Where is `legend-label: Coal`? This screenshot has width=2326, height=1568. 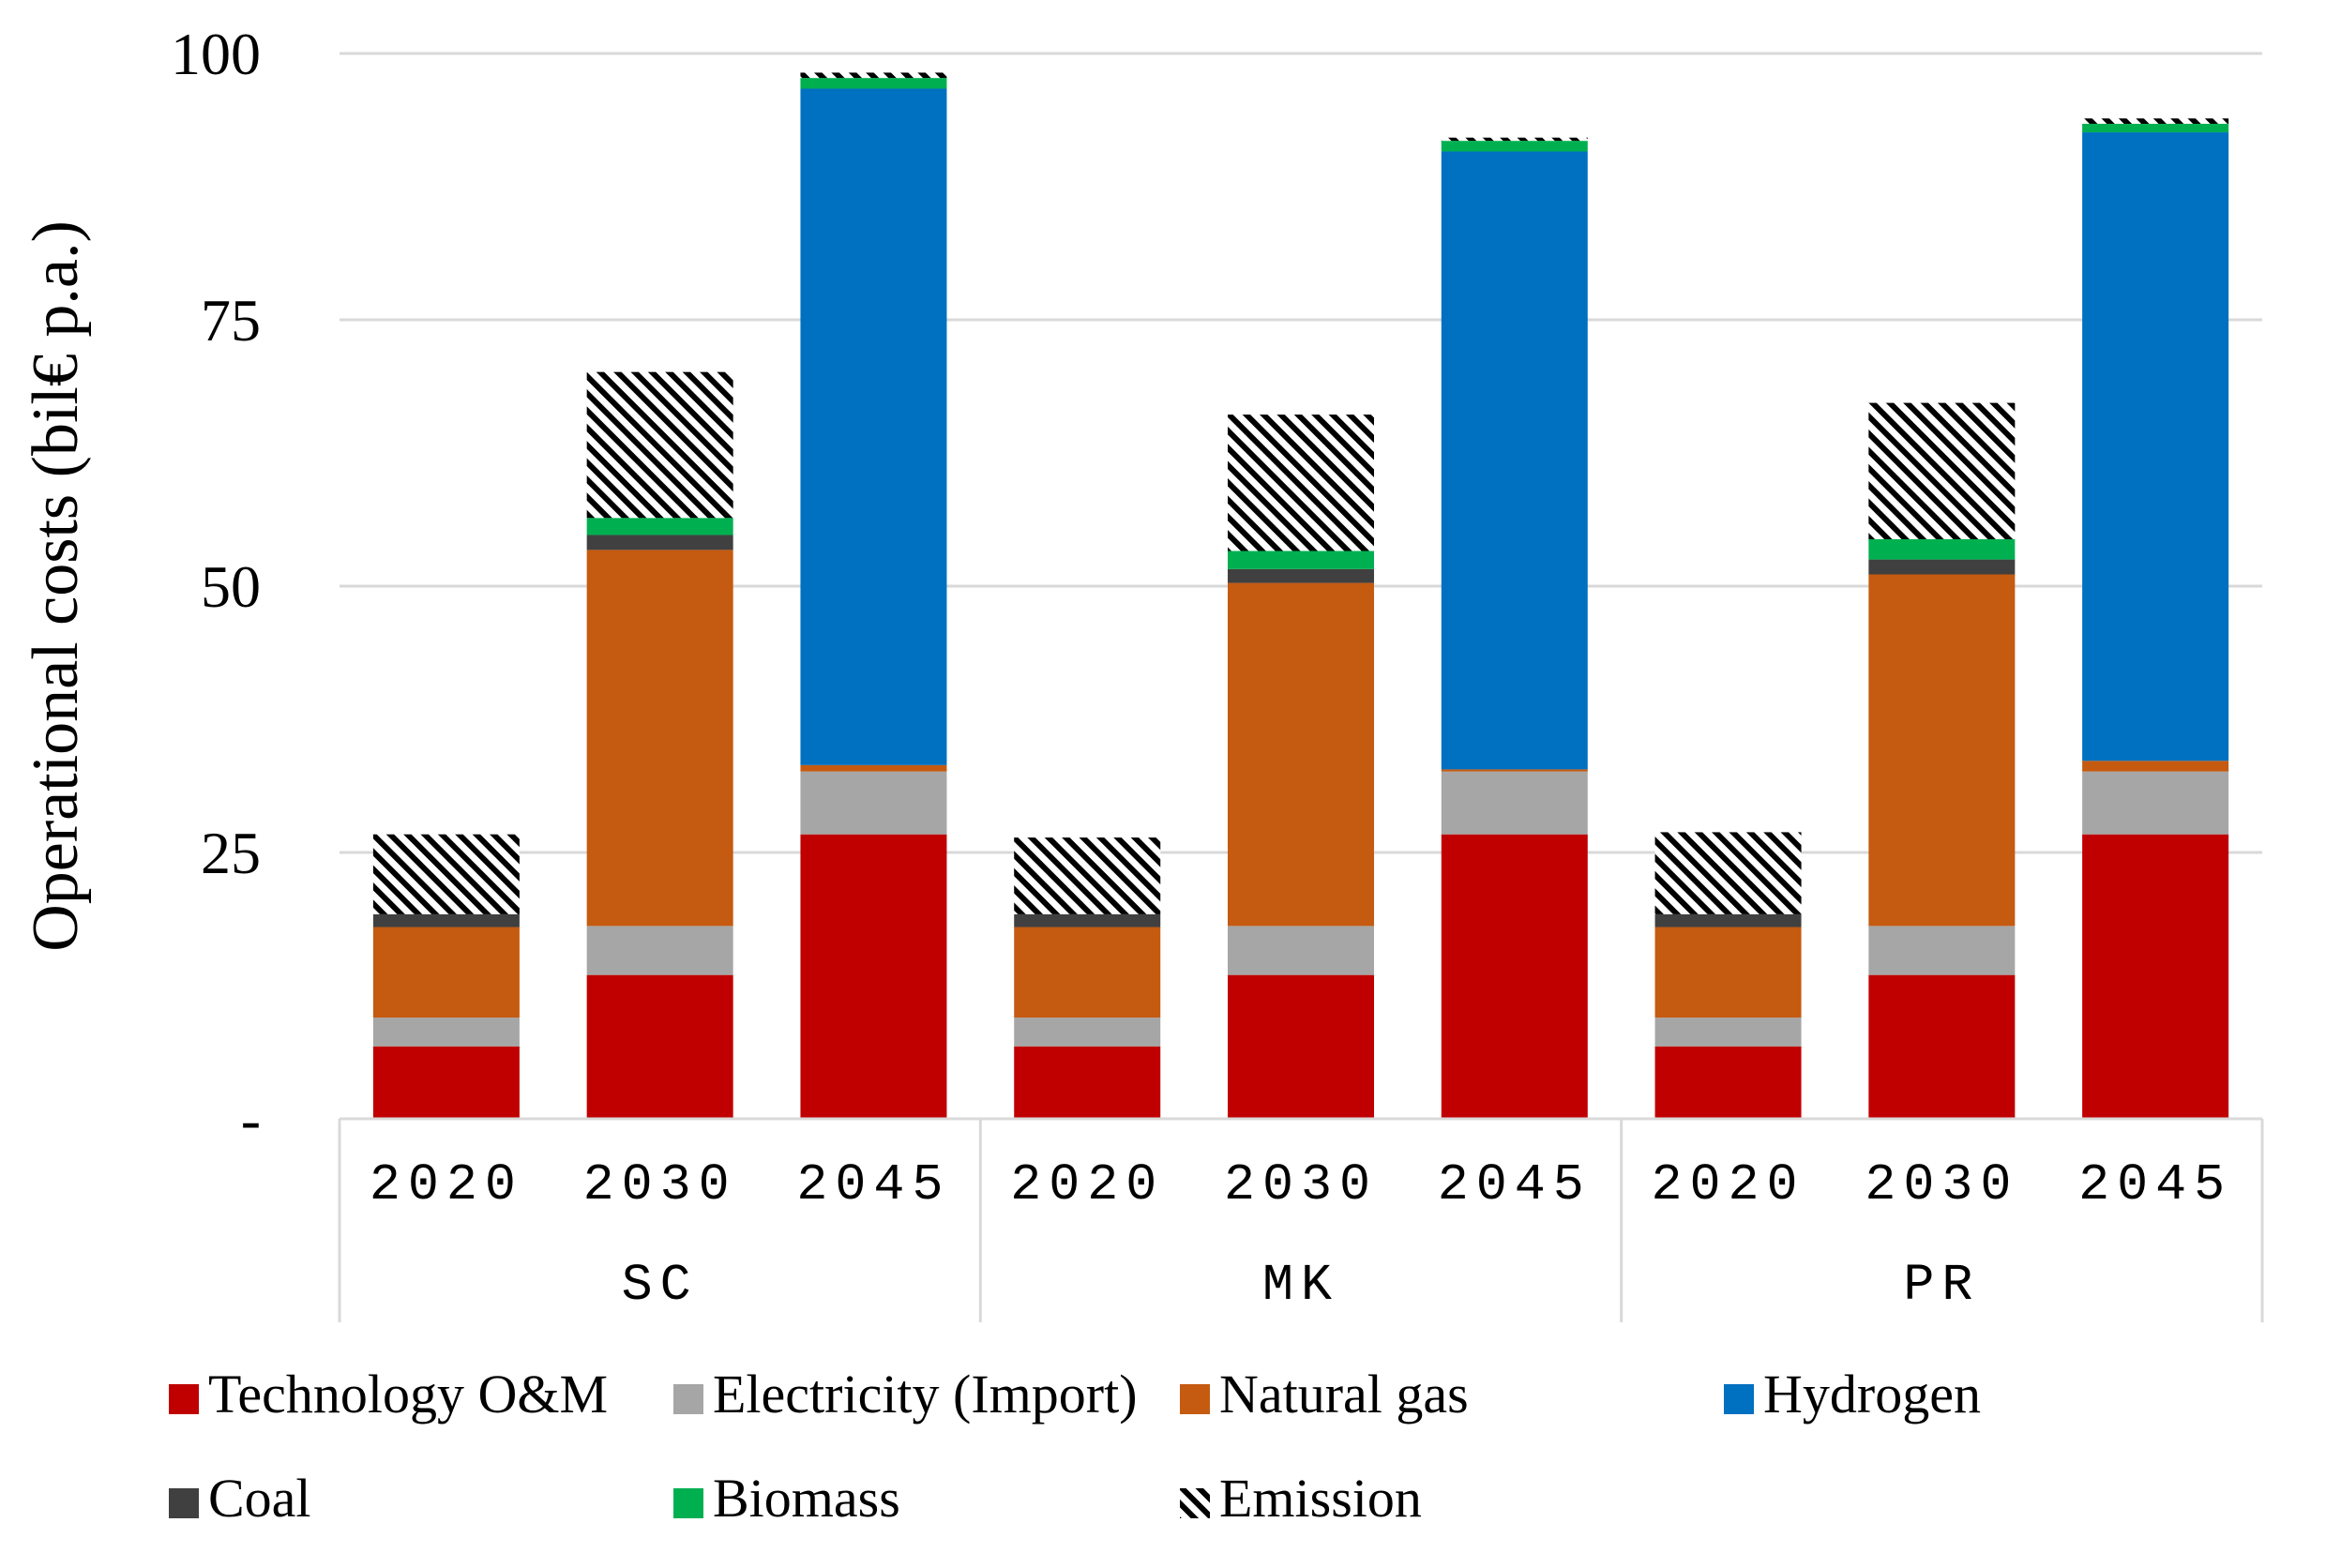 legend-label: Coal is located at coordinates (259, 1498).